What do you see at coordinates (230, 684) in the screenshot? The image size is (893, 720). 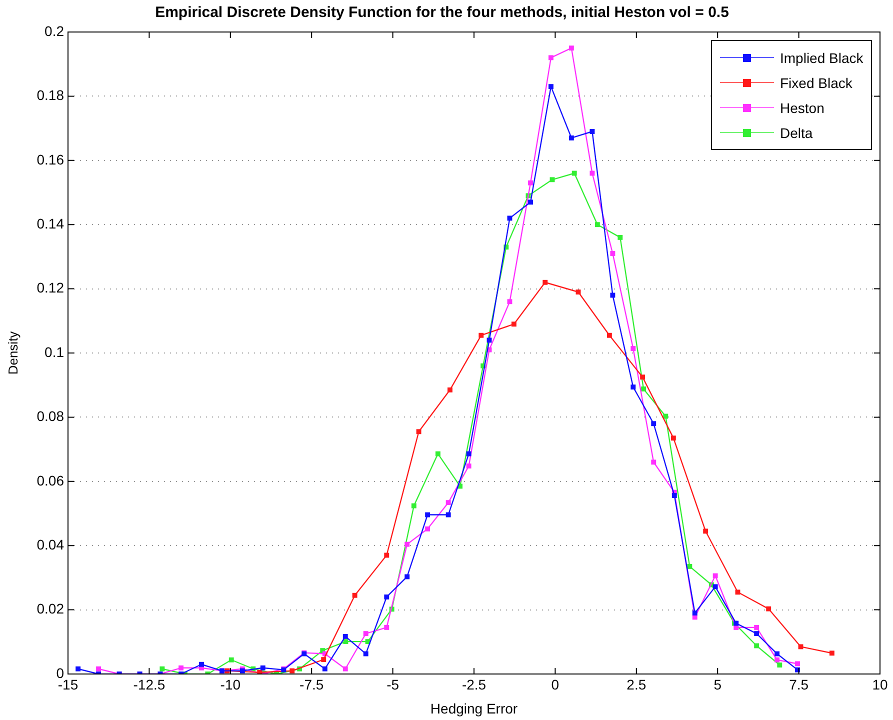 I see `x-tick-label: -10` at bounding box center [230, 684].